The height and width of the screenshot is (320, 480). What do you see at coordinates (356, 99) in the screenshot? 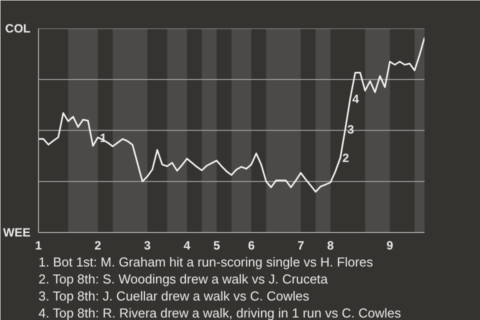
I see `annotation: 4` at bounding box center [356, 99].